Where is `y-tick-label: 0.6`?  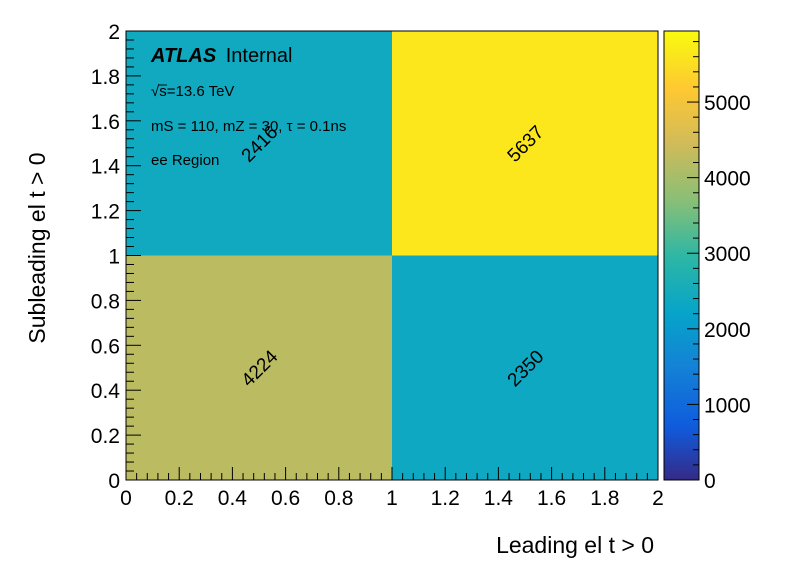
y-tick-label: 0.6 is located at coordinates (105, 346).